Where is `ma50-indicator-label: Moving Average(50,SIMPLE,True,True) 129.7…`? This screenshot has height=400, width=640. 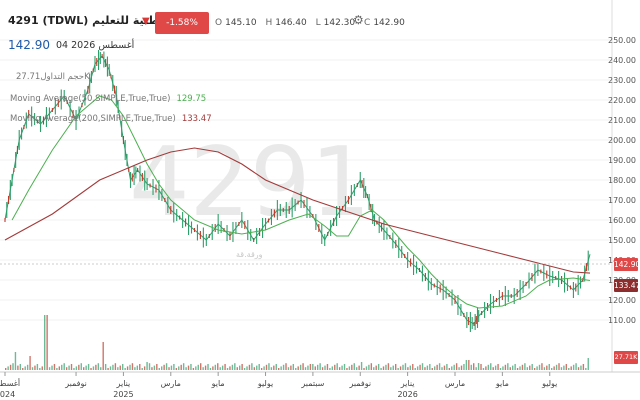
ma50-indicator-label: Moving Average(50,SIMPLE,True,True) 129.7… is located at coordinates (108, 99).